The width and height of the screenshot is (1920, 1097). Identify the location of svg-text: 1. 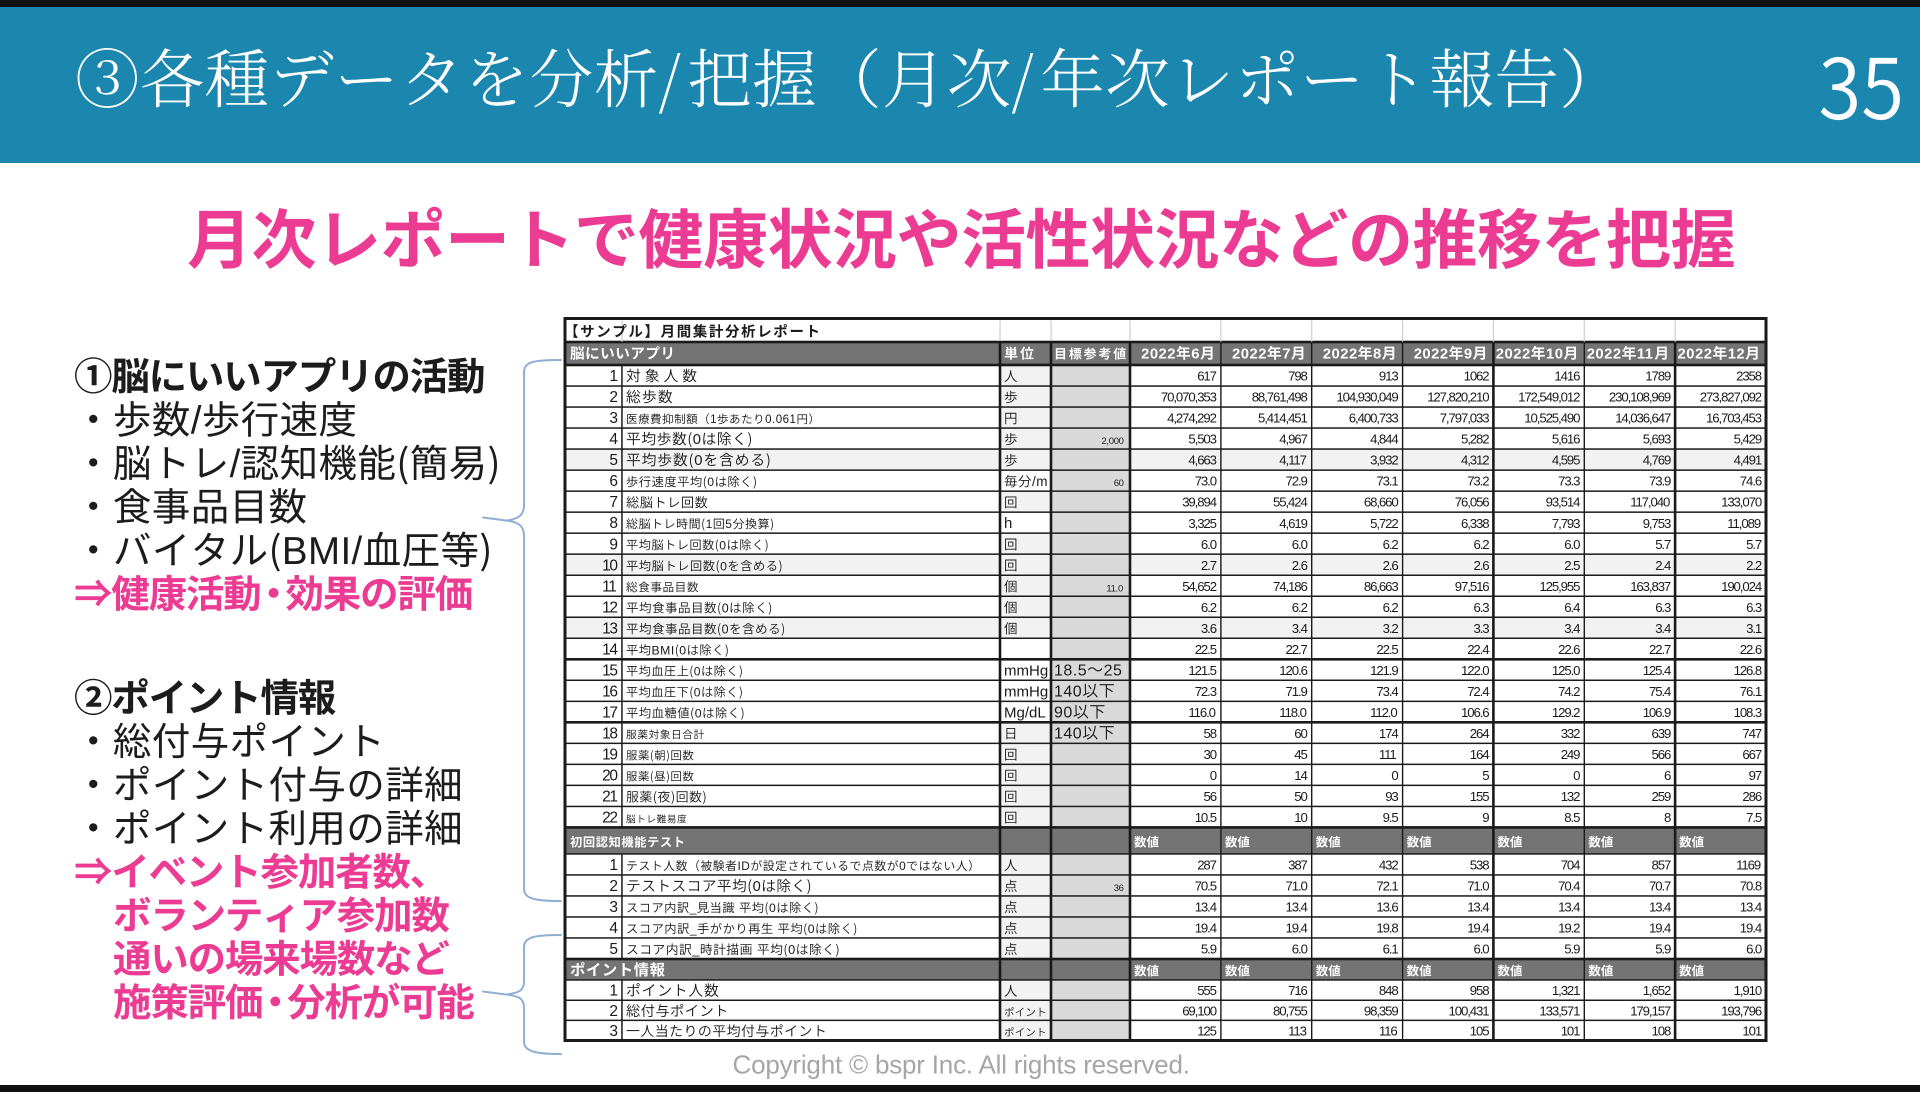
(613, 376).